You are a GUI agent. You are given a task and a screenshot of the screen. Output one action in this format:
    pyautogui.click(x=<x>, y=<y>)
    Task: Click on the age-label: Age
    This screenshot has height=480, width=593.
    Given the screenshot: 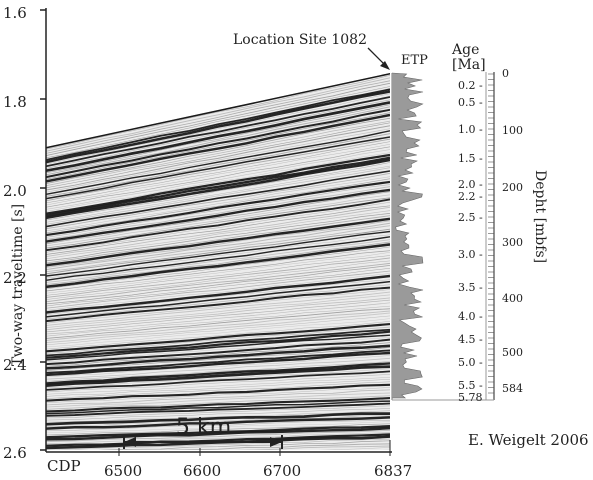 What is the action you would take?
    pyautogui.click(x=465, y=50)
    